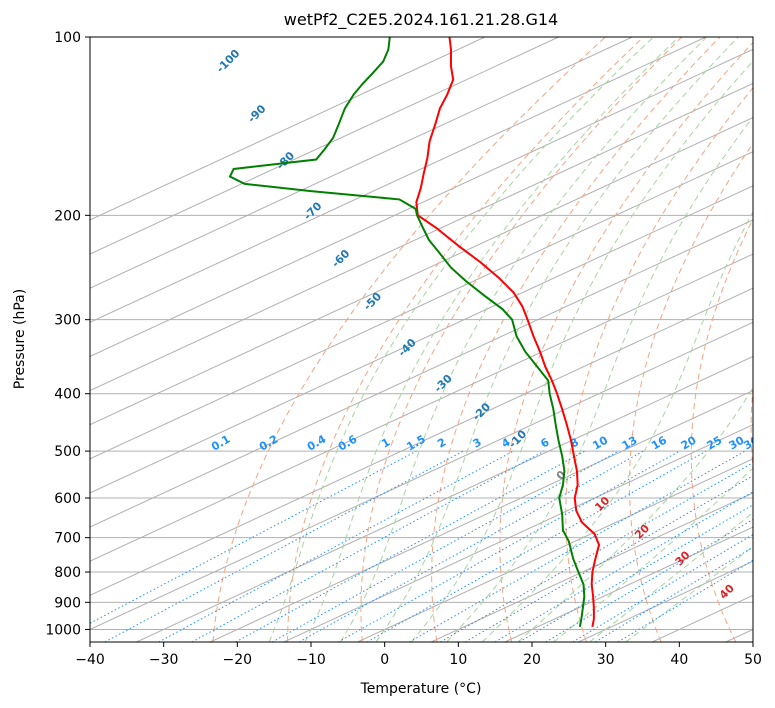  I want to click on mixing-ratio-label: 0.6, so click(348, 442).